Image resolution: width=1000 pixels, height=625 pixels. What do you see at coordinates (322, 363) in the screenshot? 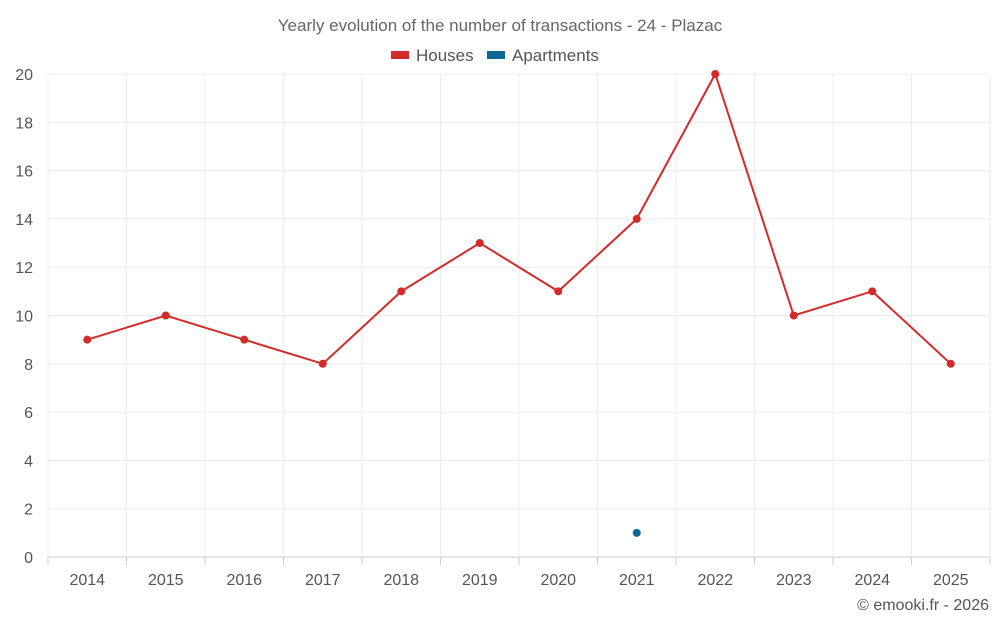
I see `data-point-houses-2017` at bounding box center [322, 363].